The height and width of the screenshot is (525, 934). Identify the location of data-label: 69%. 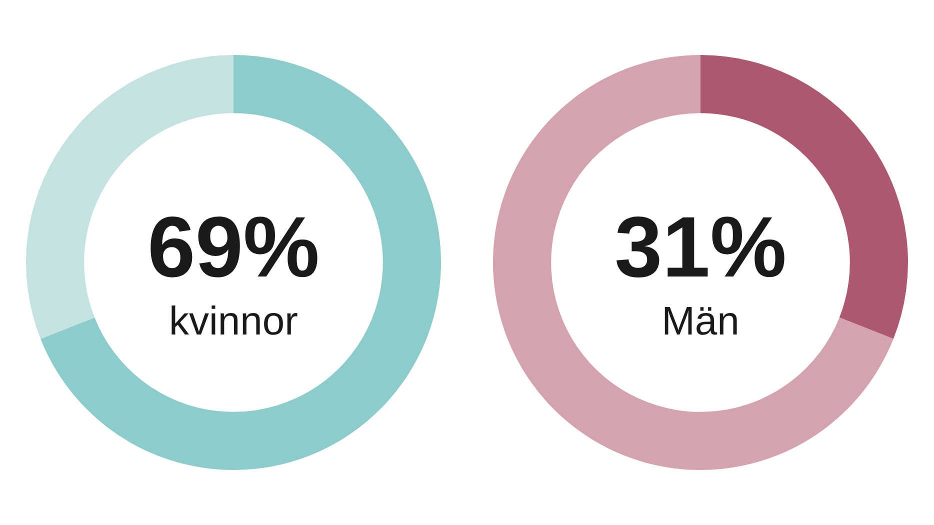
(233, 248).